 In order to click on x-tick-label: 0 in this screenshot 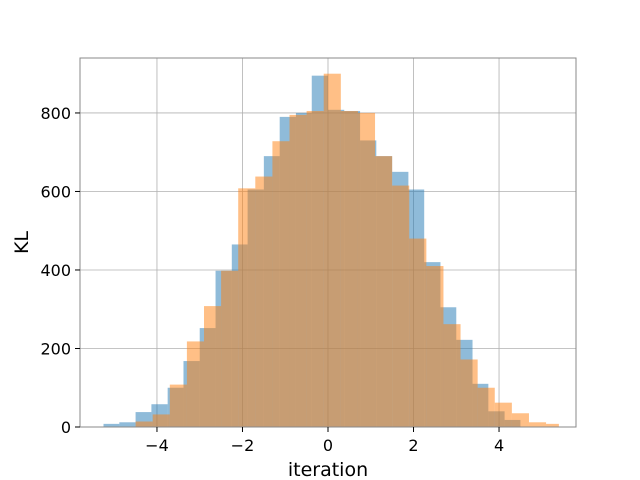, I will do `click(328, 445)`.